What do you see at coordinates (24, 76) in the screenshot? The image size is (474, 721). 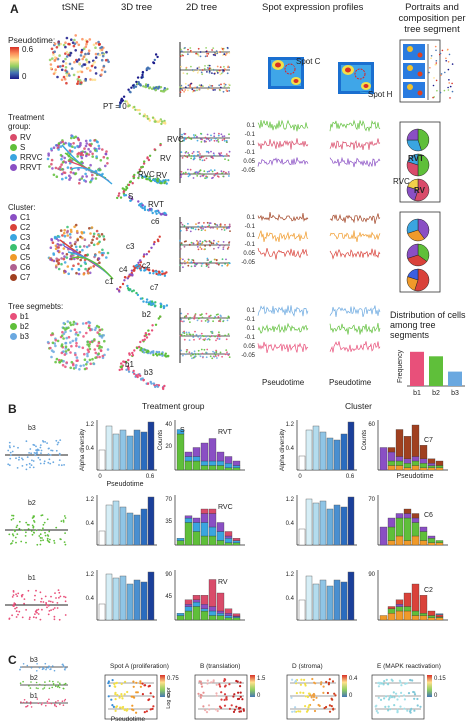 I see `pseudotime-min: 0` at bounding box center [24, 76].